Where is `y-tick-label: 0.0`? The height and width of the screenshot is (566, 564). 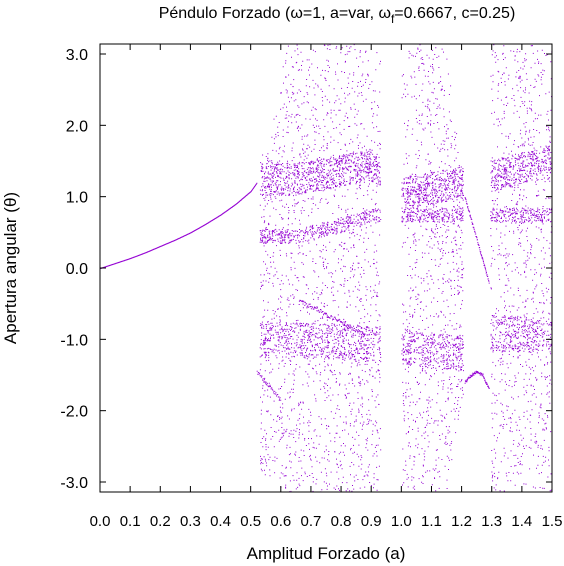
y-tick-label: 0.0 is located at coordinates (77, 269).